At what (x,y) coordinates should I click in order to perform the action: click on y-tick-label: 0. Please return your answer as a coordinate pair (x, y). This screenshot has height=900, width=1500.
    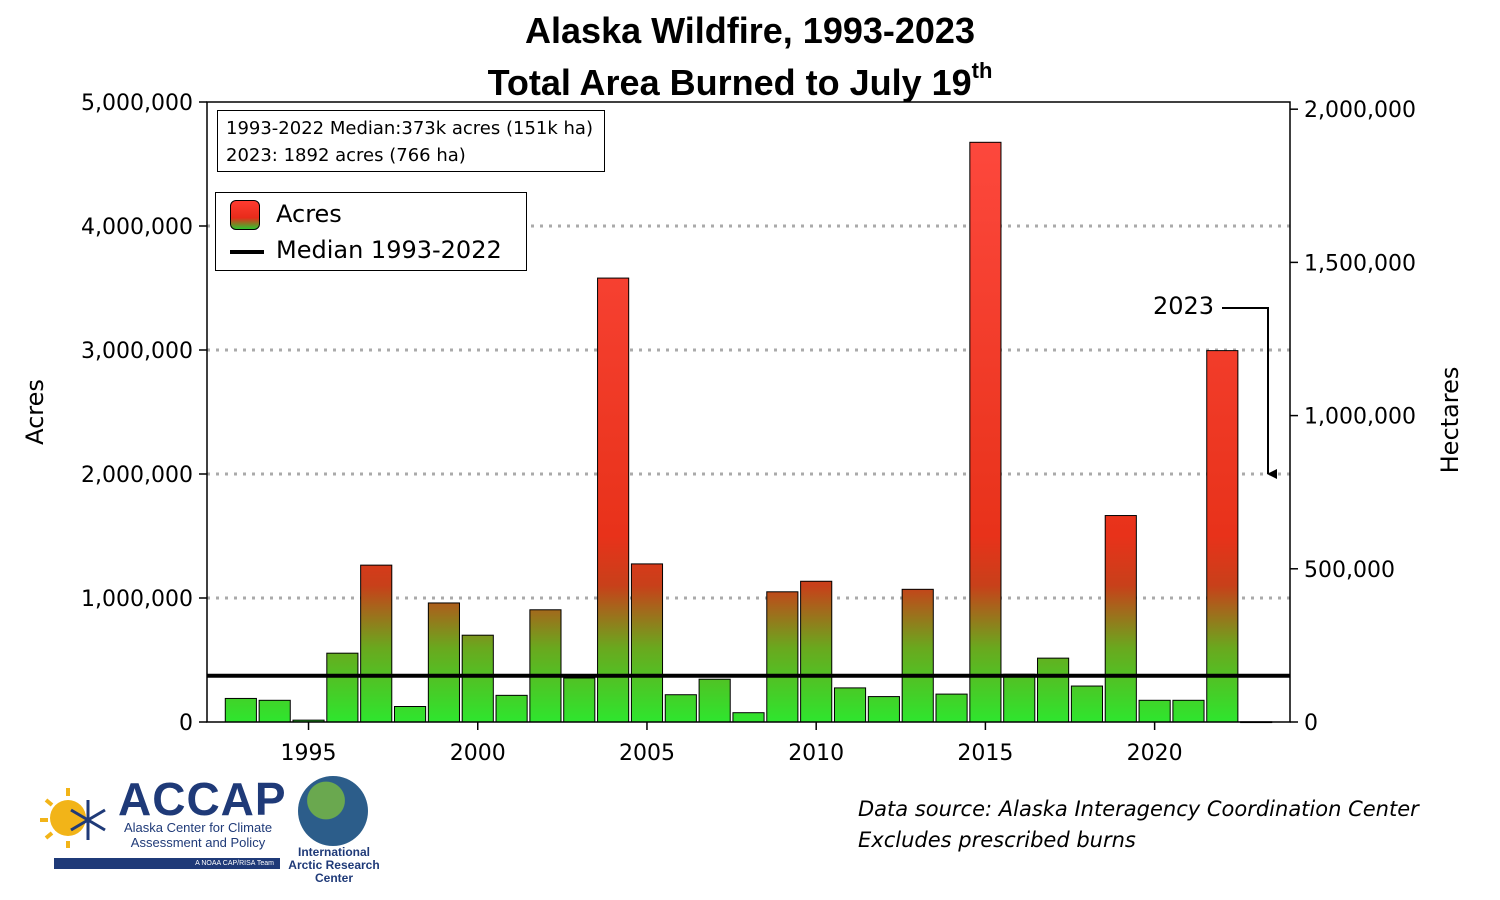
    Looking at the image, I should click on (186, 723).